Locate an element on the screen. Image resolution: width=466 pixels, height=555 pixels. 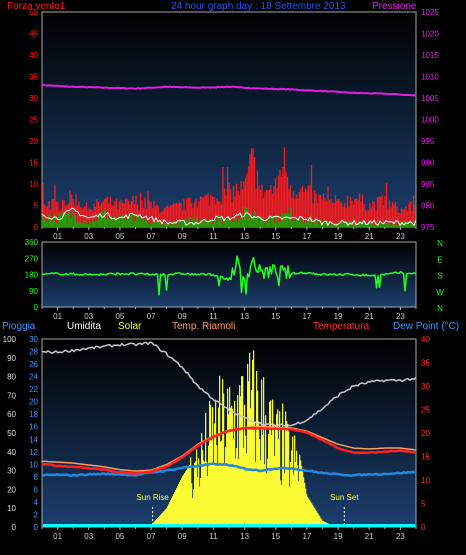
wind-speed-label: Forza vento1 is located at coordinates (36, 6).